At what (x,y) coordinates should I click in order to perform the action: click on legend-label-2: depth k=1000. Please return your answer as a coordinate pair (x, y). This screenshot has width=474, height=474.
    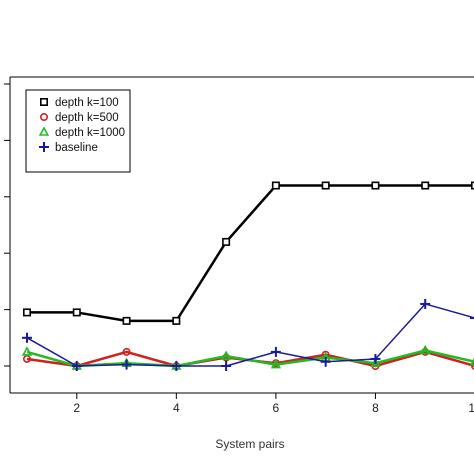
    Looking at the image, I should click on (90, 133).